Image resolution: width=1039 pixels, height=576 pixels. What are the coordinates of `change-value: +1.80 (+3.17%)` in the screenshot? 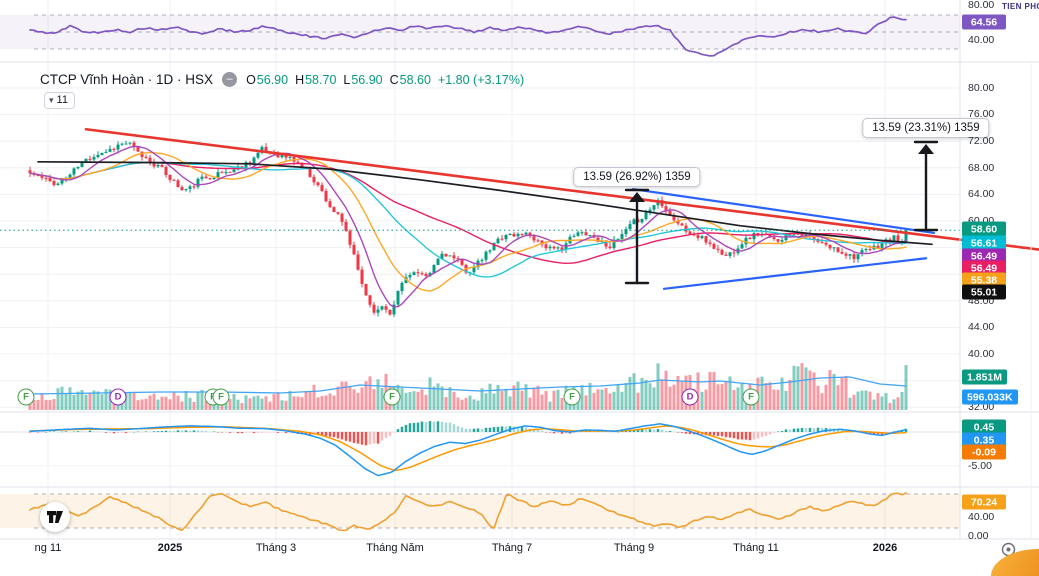 It's located at (481, 79).